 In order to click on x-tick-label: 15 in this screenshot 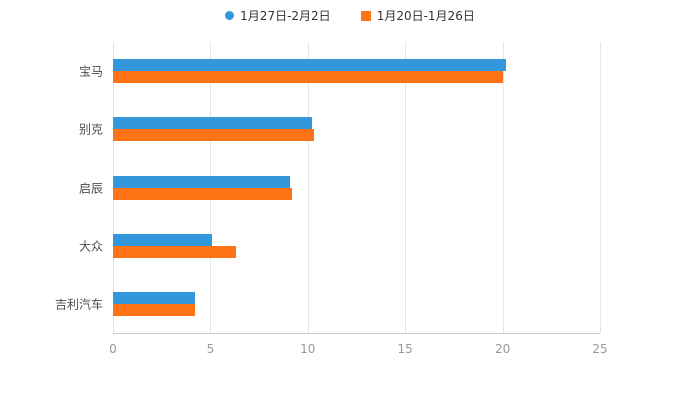, I will do `click(405, 349)`.